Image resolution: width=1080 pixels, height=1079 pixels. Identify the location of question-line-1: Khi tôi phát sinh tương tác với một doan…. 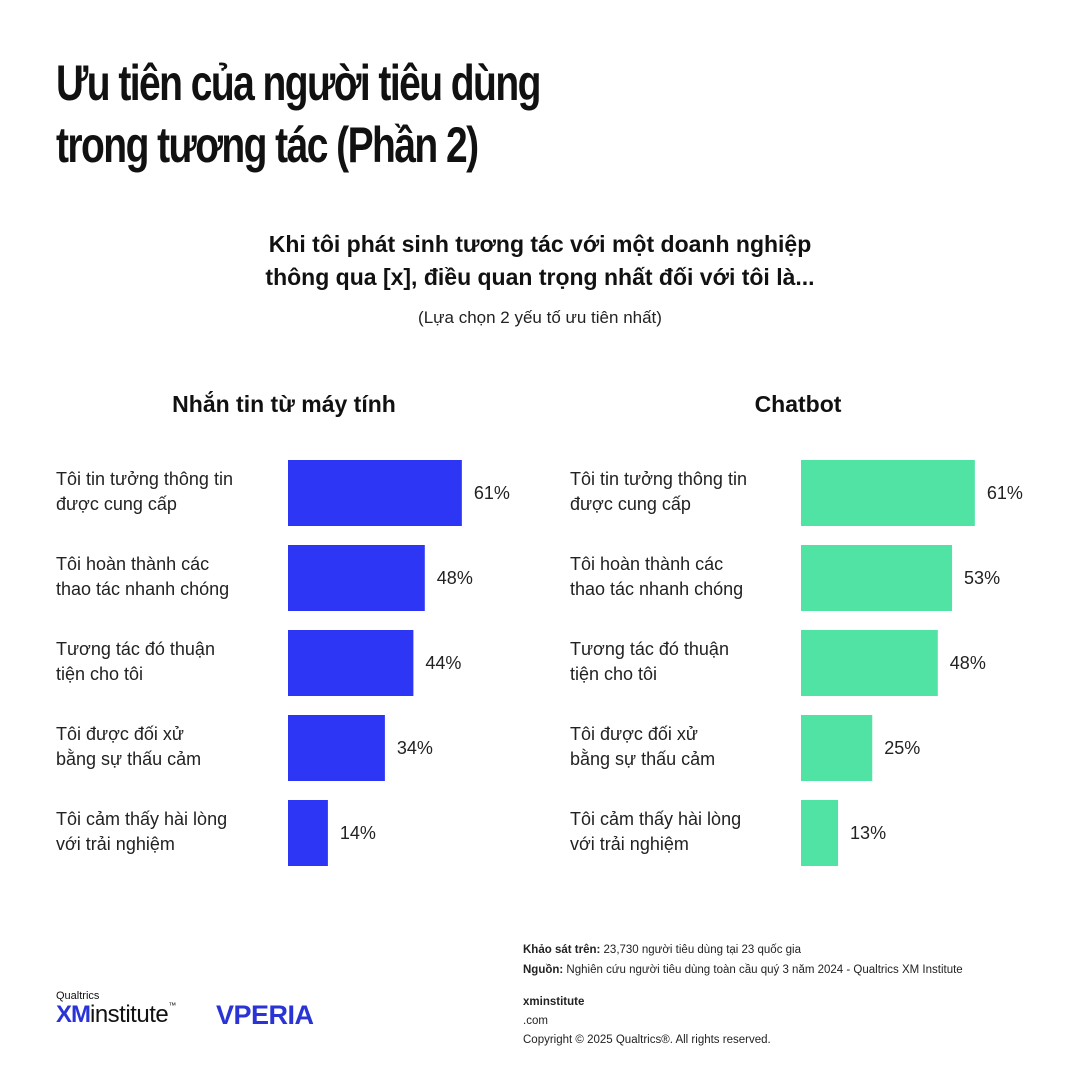
(540, 244).